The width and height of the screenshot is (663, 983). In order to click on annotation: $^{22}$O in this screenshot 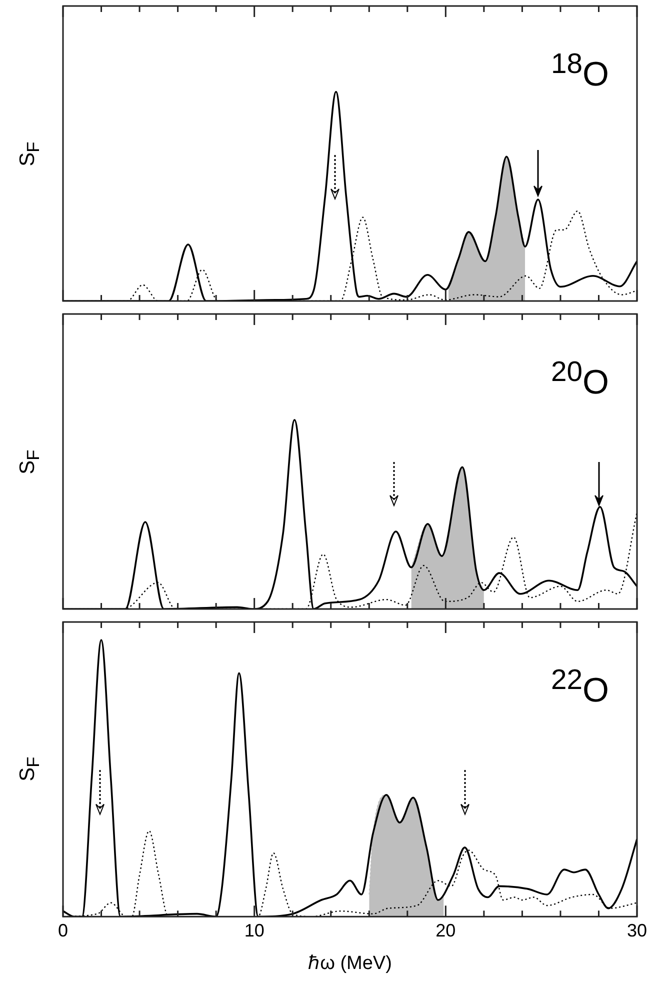, I will do `click(580, 687)`.